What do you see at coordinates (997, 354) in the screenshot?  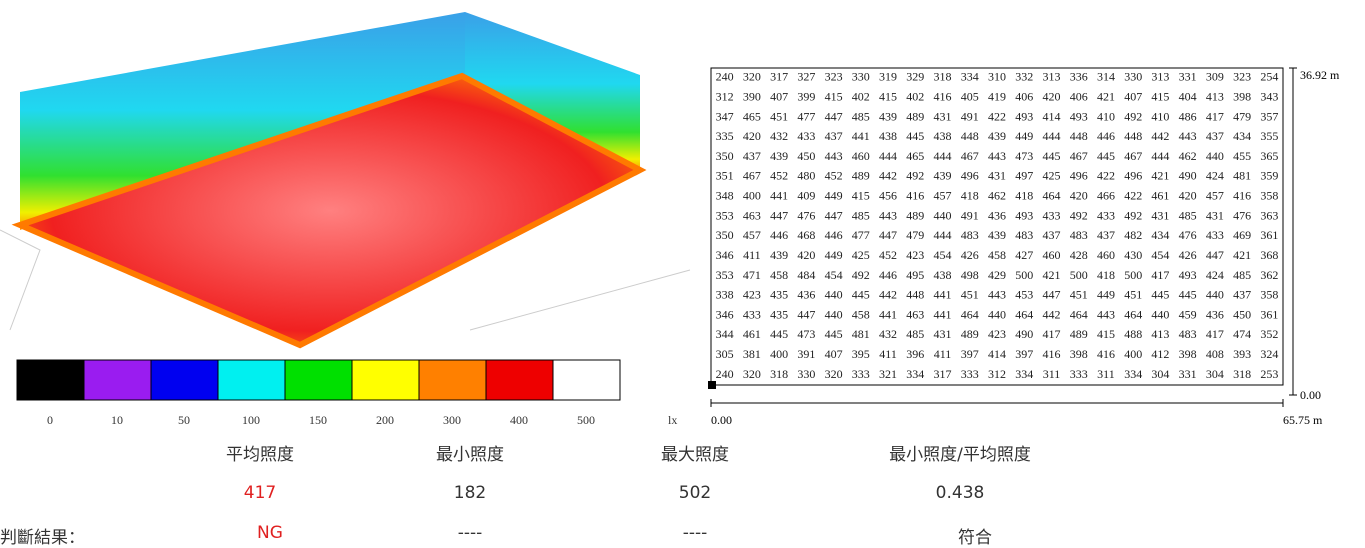 I see `grid-value: 414` at bounding box center [997, 354].